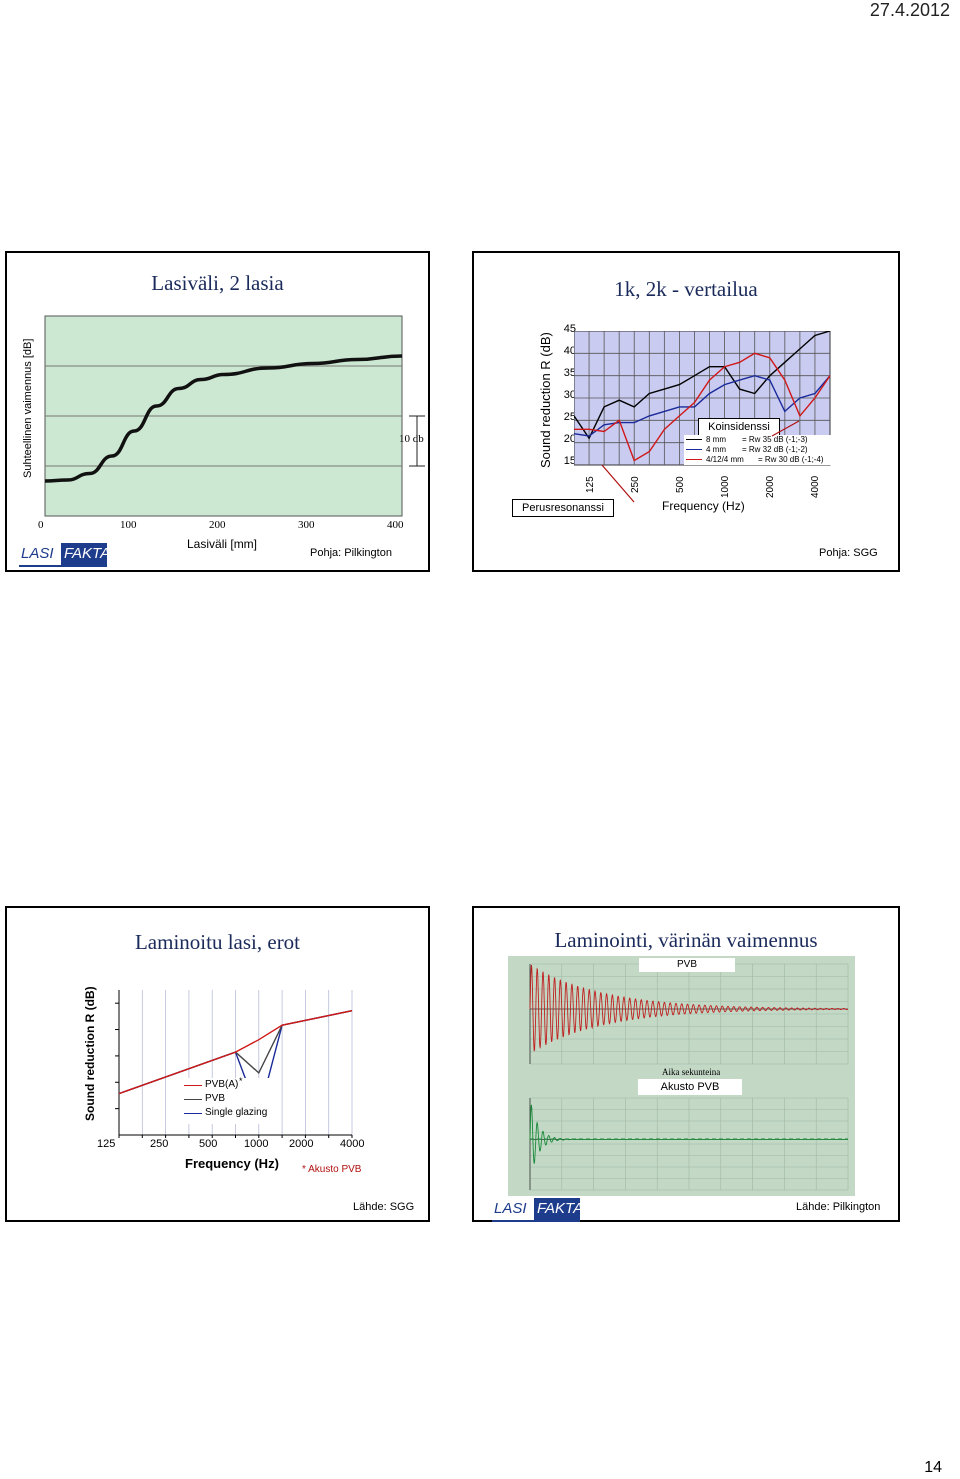 The height and width of the screenshot is (1479, 960). I want to click on label-akusto-pvb: Akusto PVB, so click(690, 1087).